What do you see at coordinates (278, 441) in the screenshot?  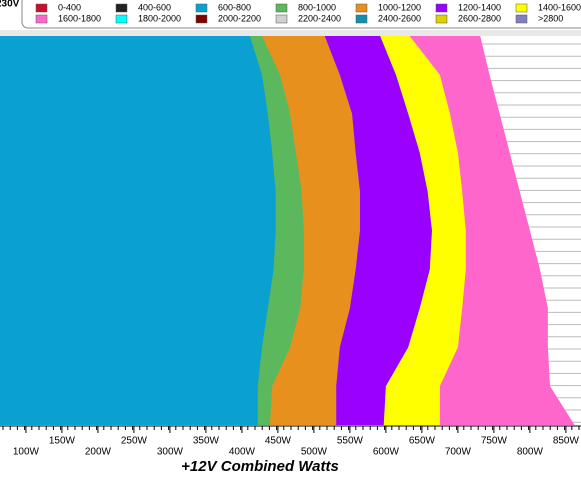 I see `x-tick-label: 450W` at bounding box center [278, 441].